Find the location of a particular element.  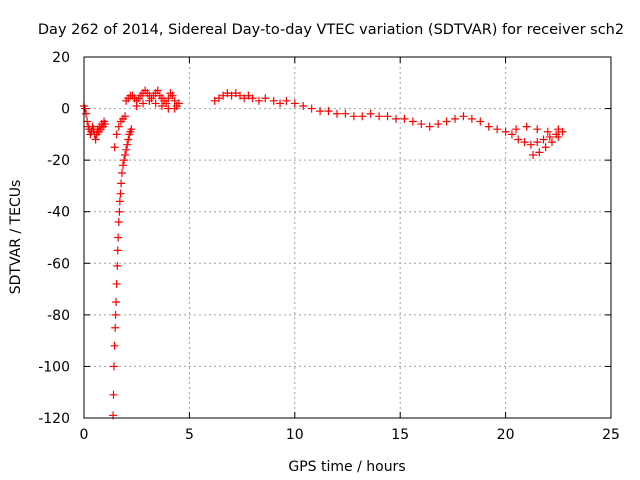

x-tick-label: 25 is located at coordinates (611, 435).